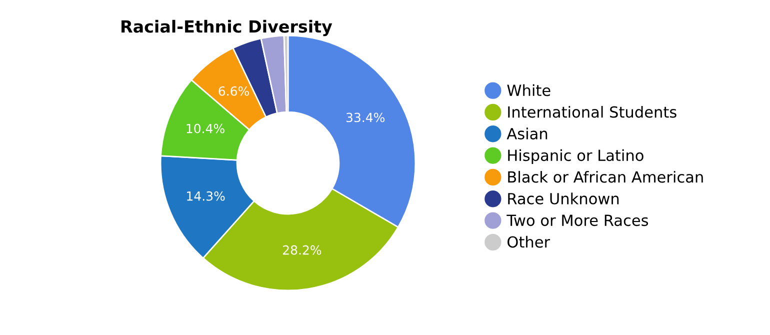 The width and height of the screenshot is (770, 335). I want to click on legend-label: Asian, so click(527, 134).